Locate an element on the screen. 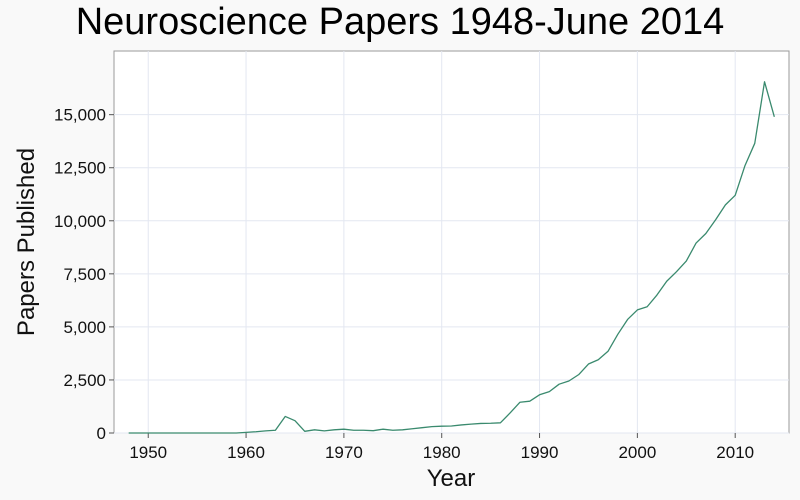 Image resolution: width=800 pixels, height=500 pixels. x-tick-label: 1980 is located at coordinates (442, 452).